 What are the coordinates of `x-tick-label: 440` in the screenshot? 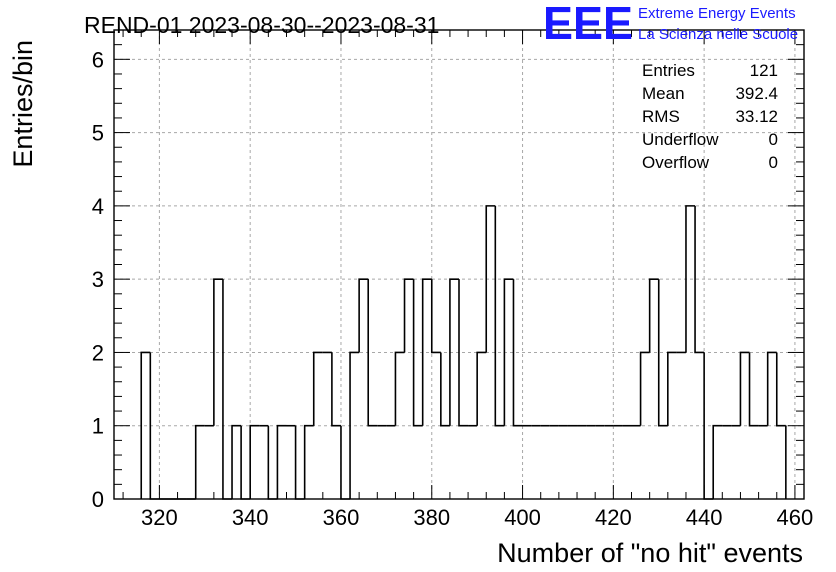 It's located at (704, 517).